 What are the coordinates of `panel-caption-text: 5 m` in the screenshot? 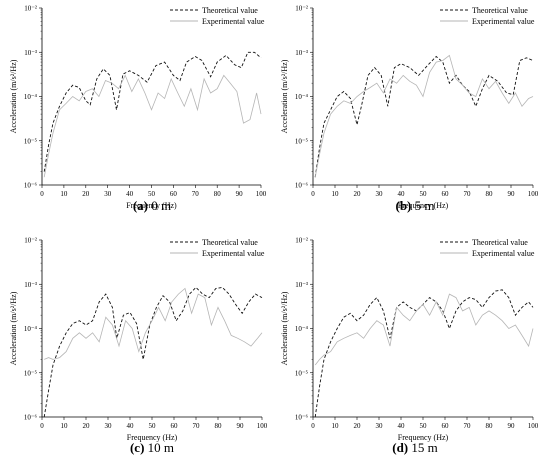 It's located at (422, 205).